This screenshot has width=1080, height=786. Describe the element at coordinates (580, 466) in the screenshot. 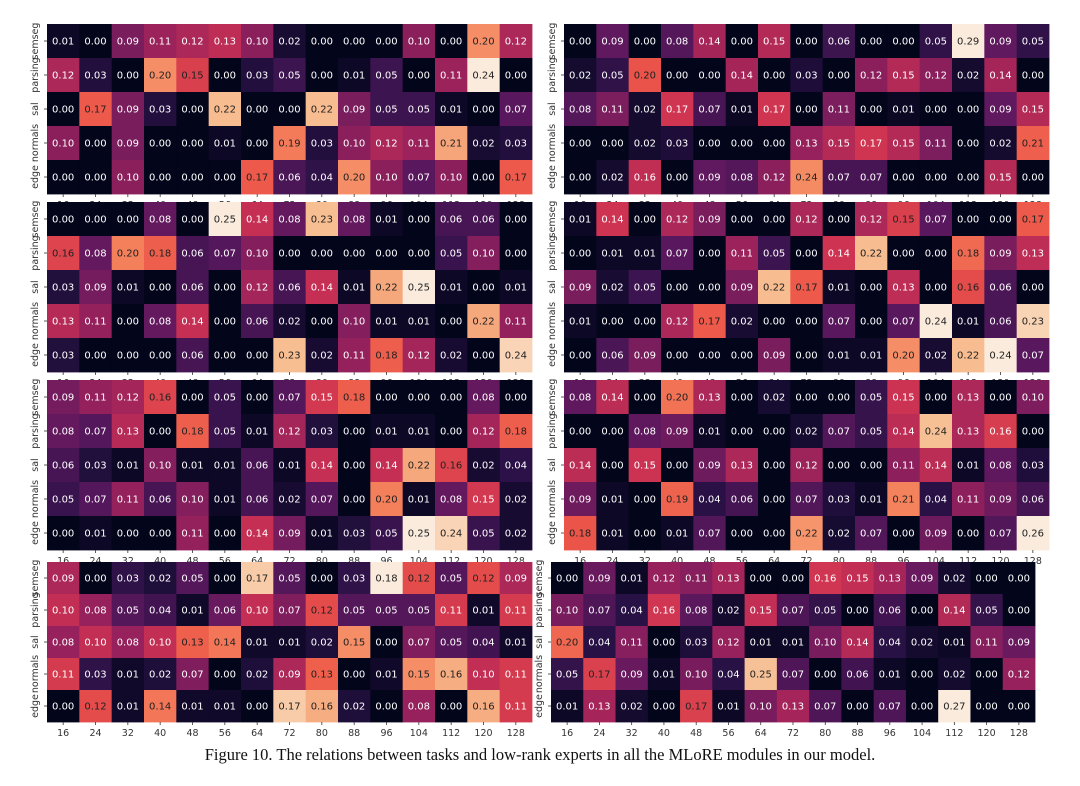

I see `cell-value-label: 0.14` at that location.